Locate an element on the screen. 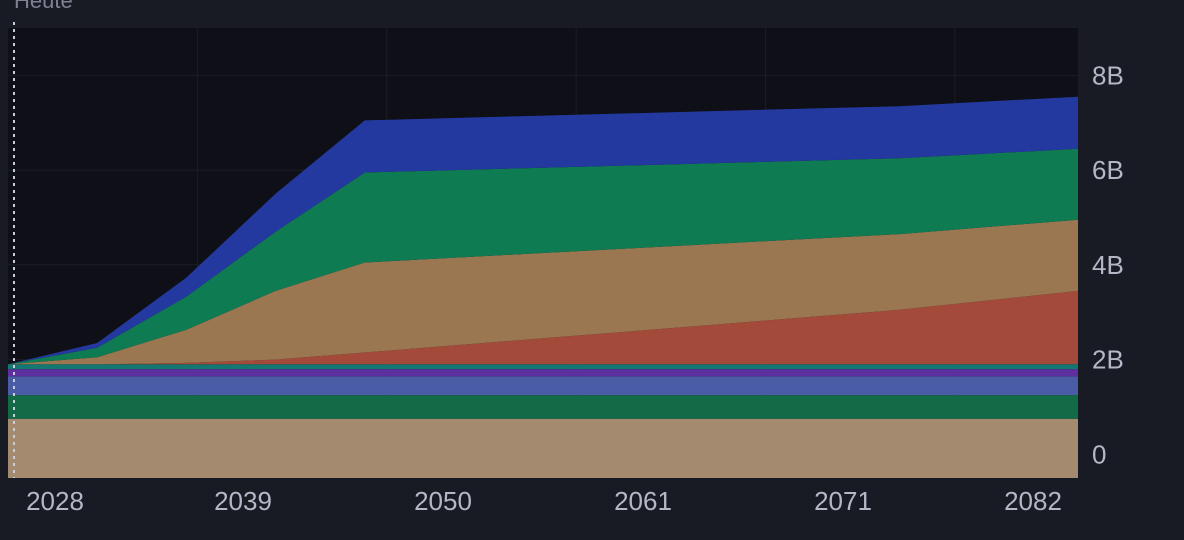  y-tick-label: 2B is located at coordinates (1108, 360).